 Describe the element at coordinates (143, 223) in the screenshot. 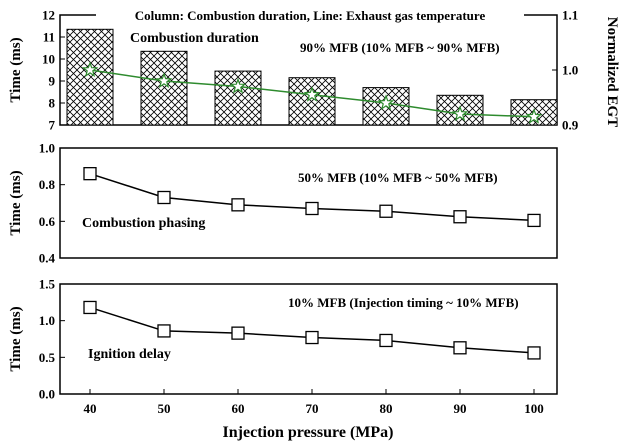

I see `series-label: Combustion phasing` at that location.